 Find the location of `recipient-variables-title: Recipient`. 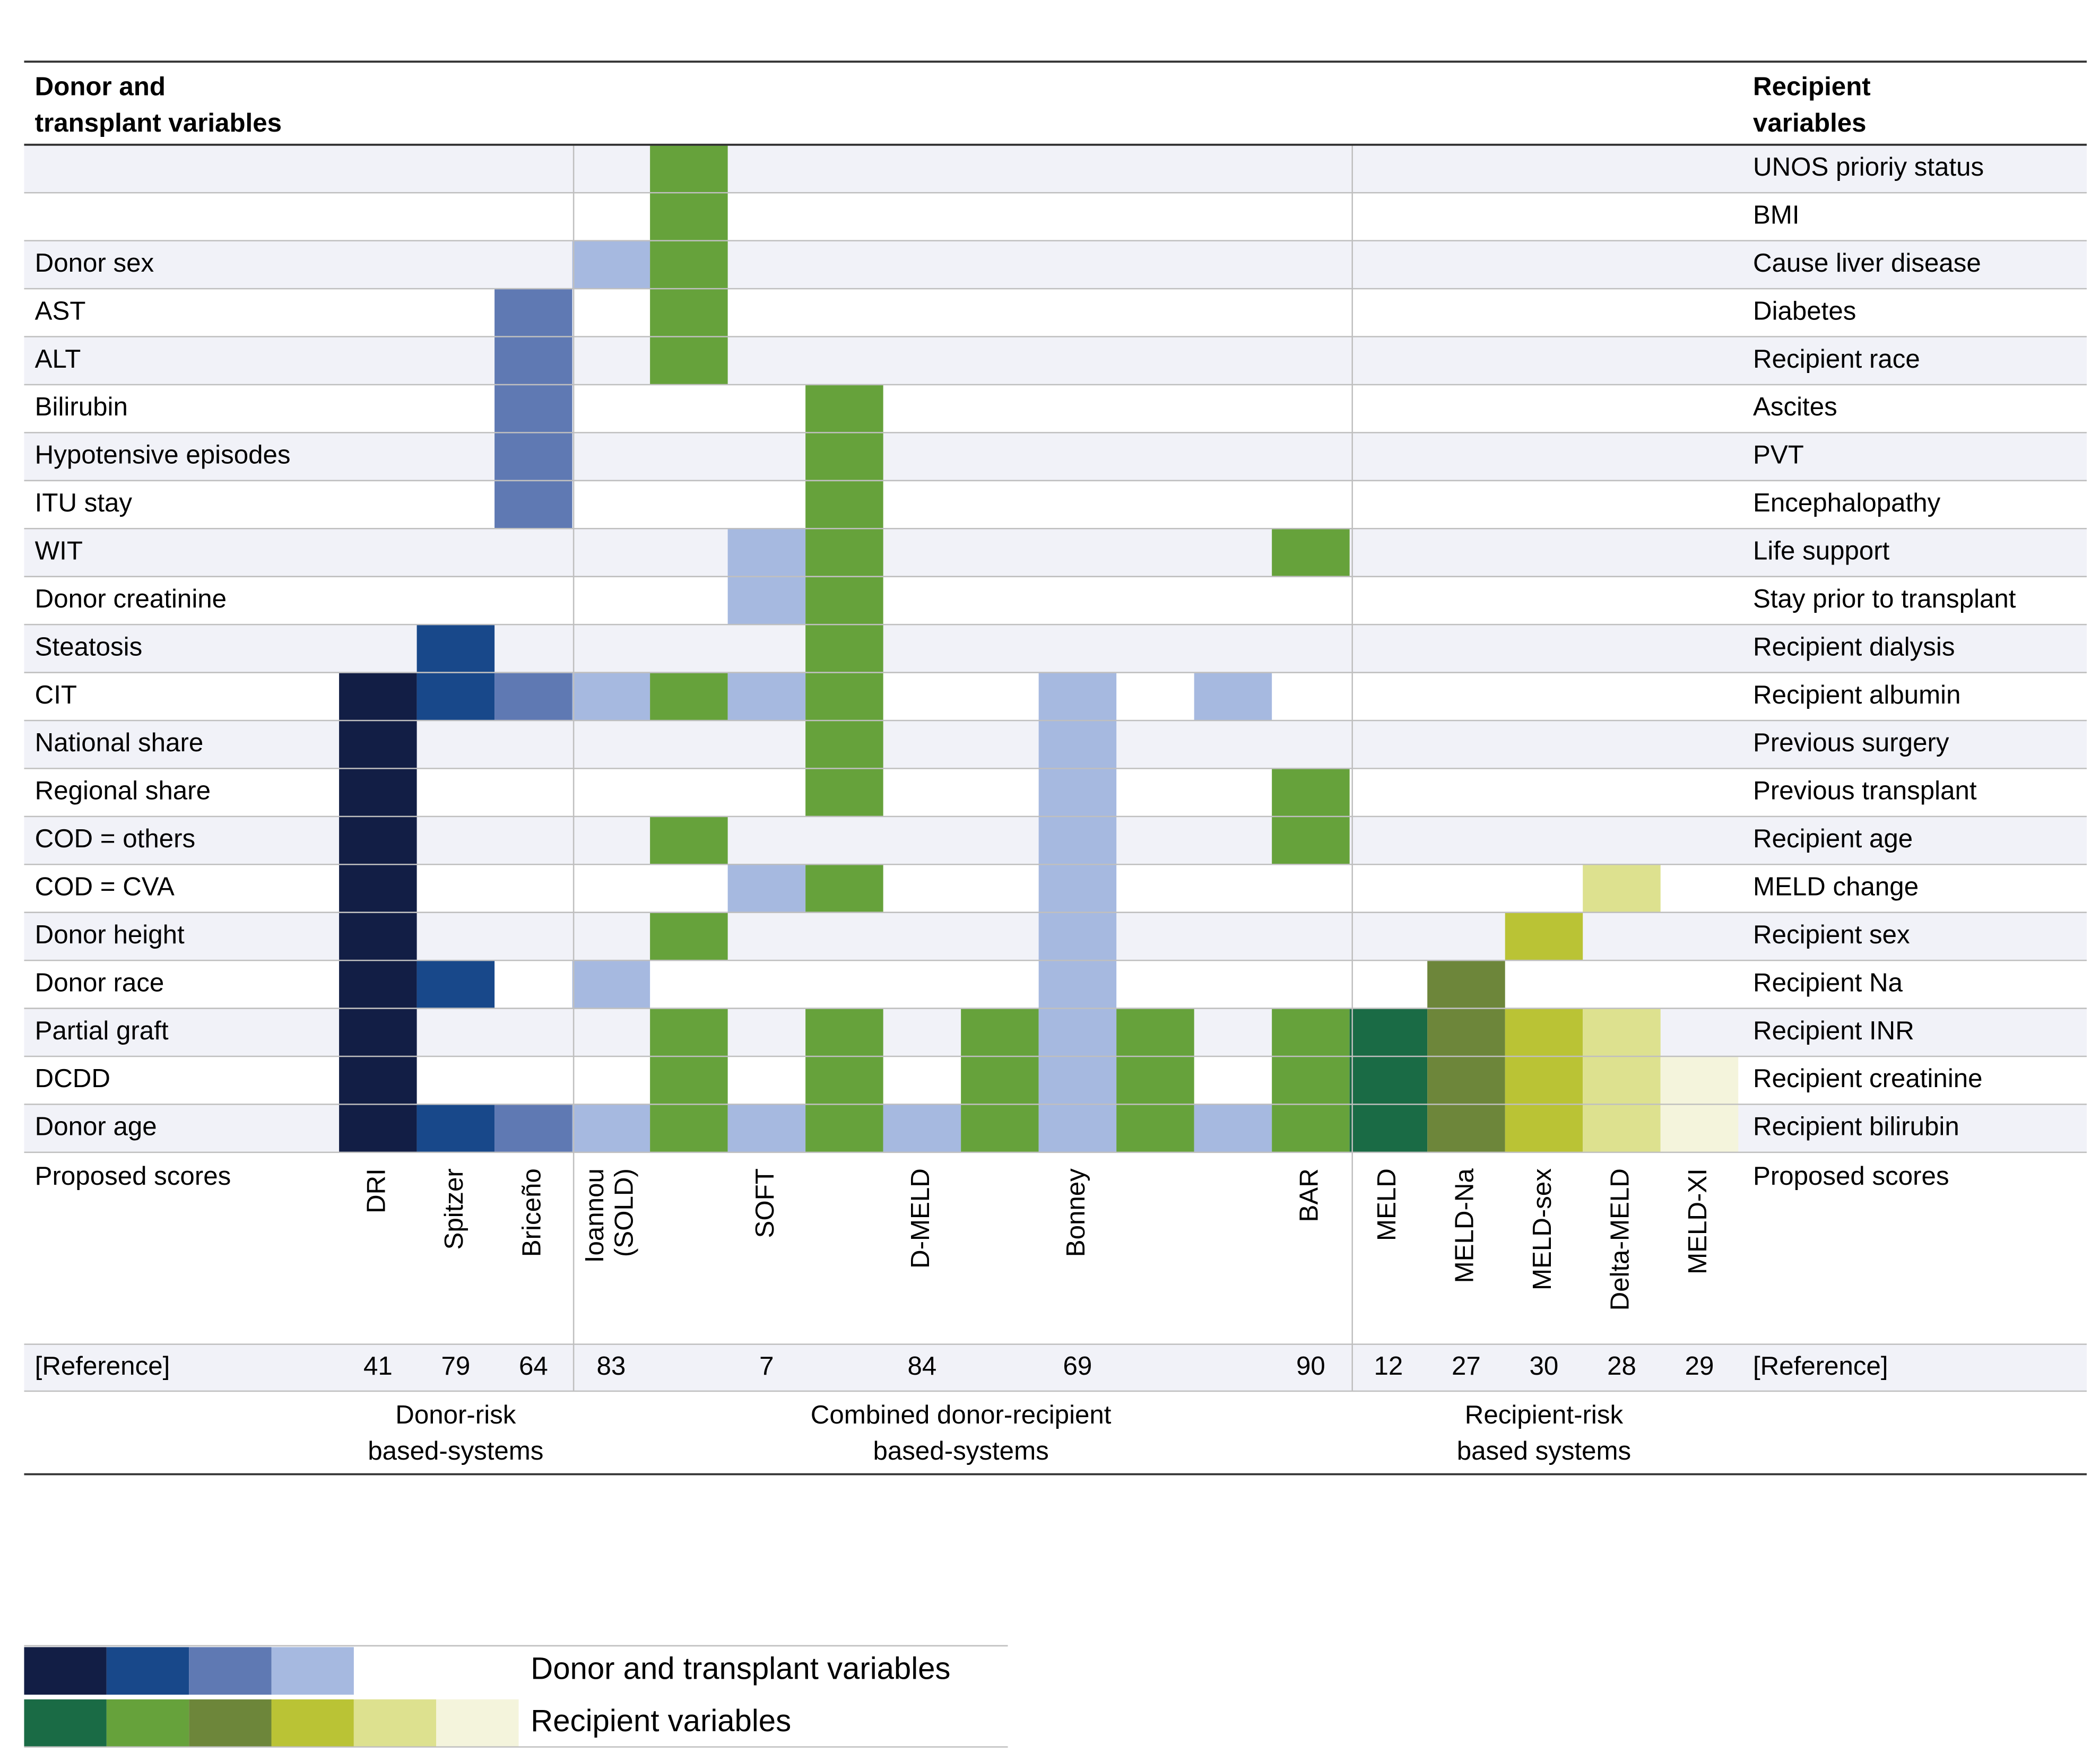

recipient-variables-title: Recipient is located at coordinates (1812, 87).